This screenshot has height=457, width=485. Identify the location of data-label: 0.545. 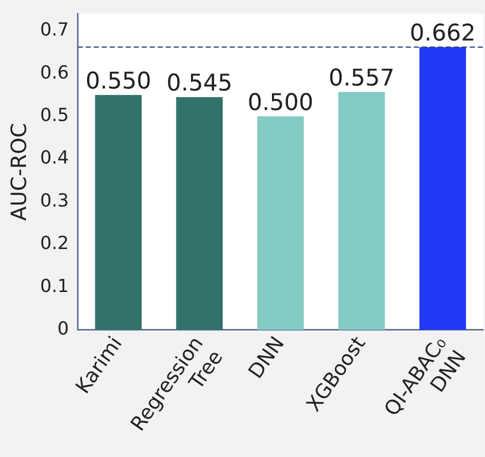
(199, 83).